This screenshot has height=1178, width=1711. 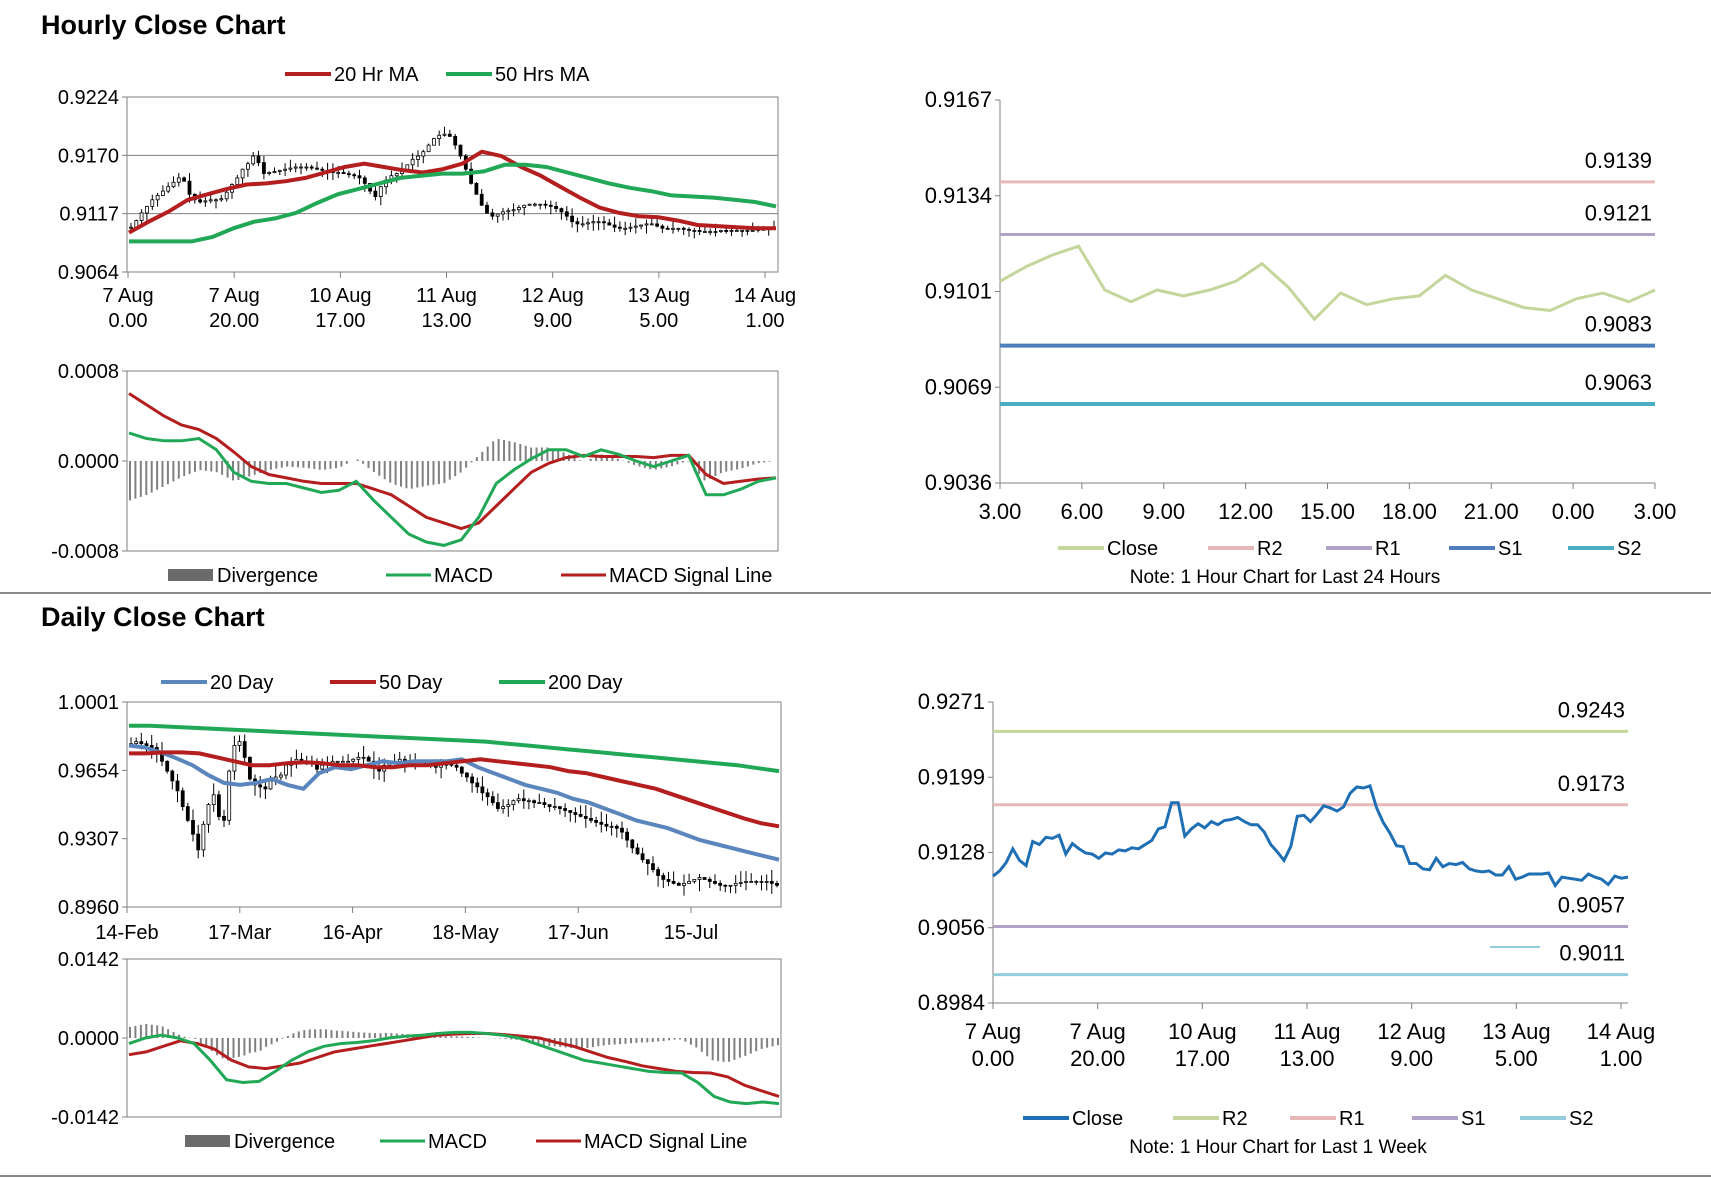 What do you see at coordinates (1132, 549) in the screenshot?
I see `hourly-24h-legend-close-label: Close` at bounding box center [1132, 549].